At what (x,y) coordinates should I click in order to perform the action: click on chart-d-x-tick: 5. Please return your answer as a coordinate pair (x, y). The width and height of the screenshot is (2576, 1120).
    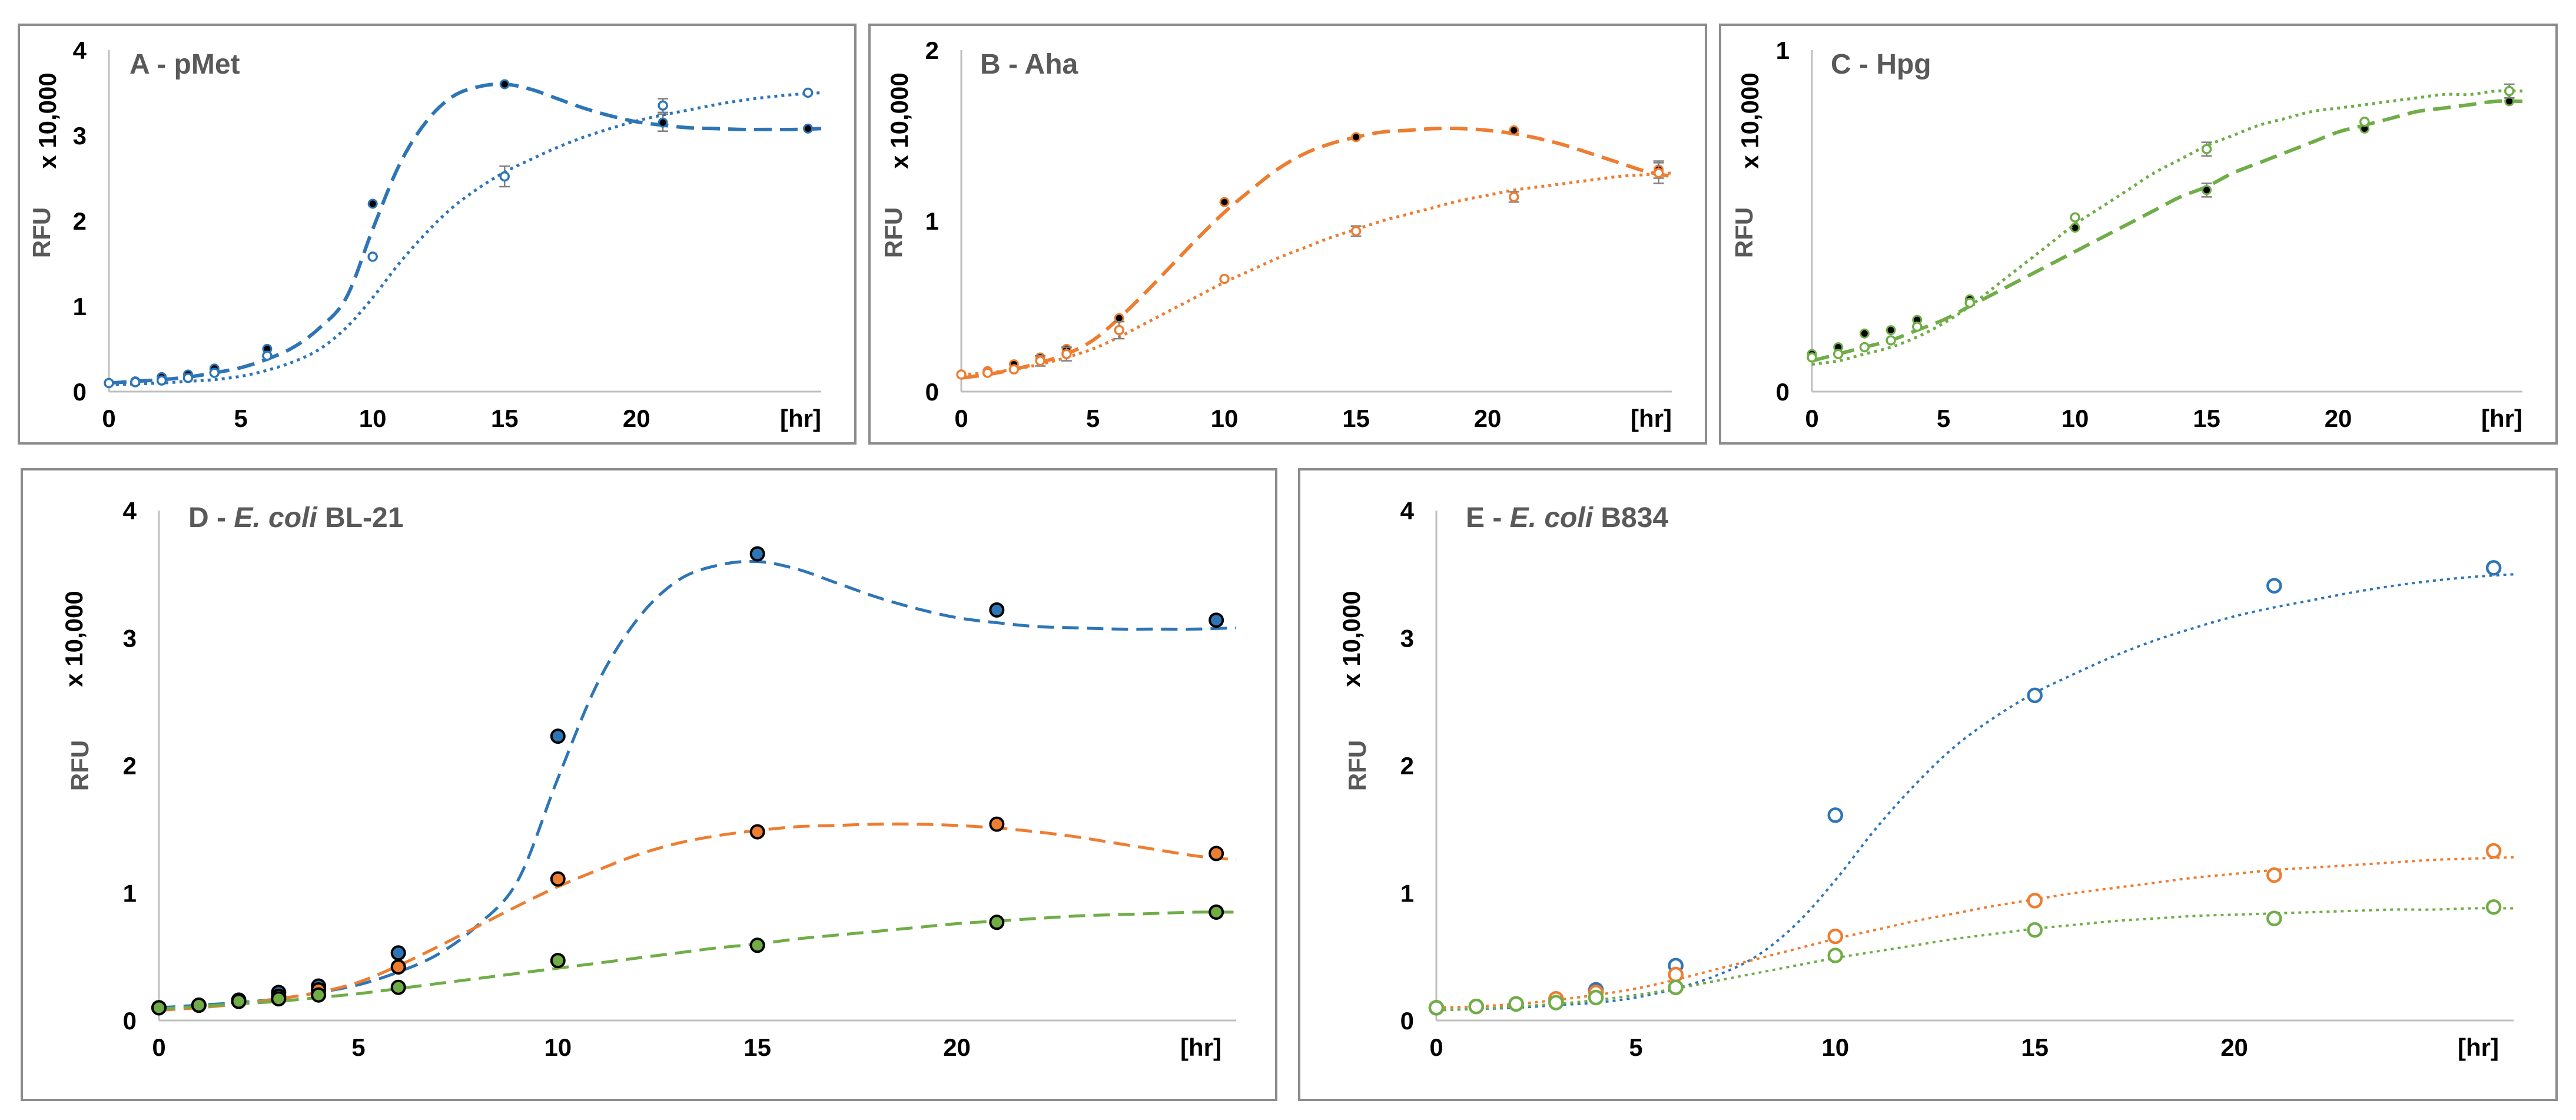
    Looking at the image, I should click on (358, 1047).